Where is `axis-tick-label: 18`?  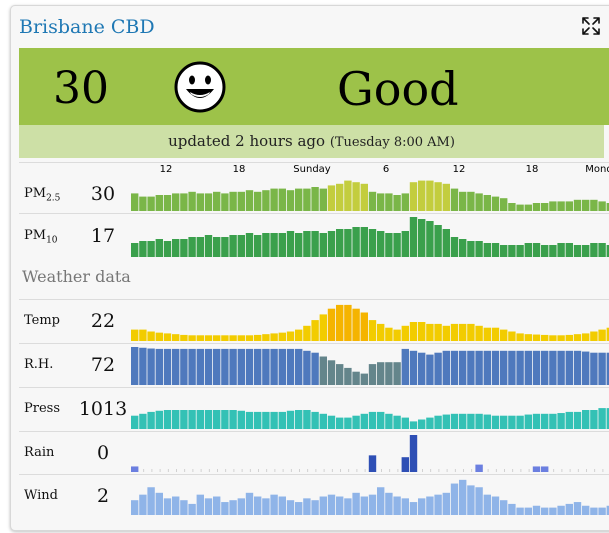 axis-tick-label: 18 is located at coordinates (239, 169).